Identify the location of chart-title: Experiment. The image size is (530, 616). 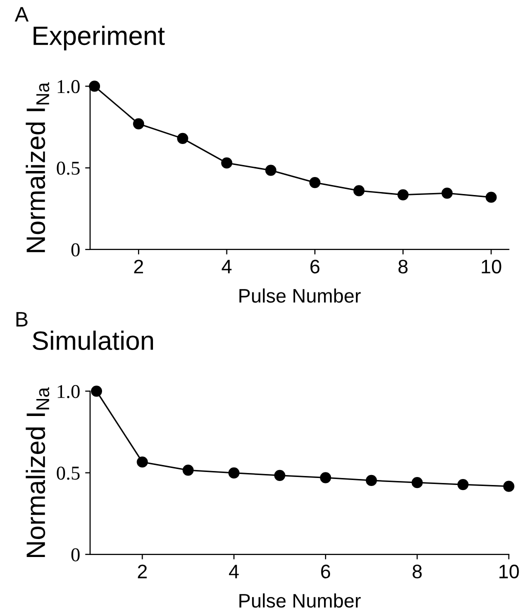
(99, 38).